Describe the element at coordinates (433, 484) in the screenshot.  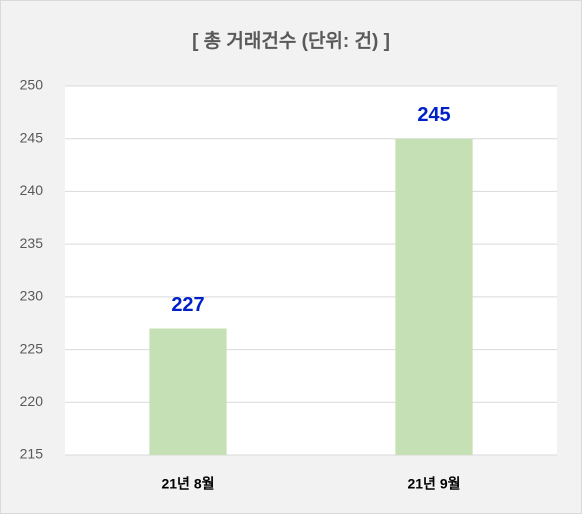
I see `x-tick-label: 21년 9월` at that location.